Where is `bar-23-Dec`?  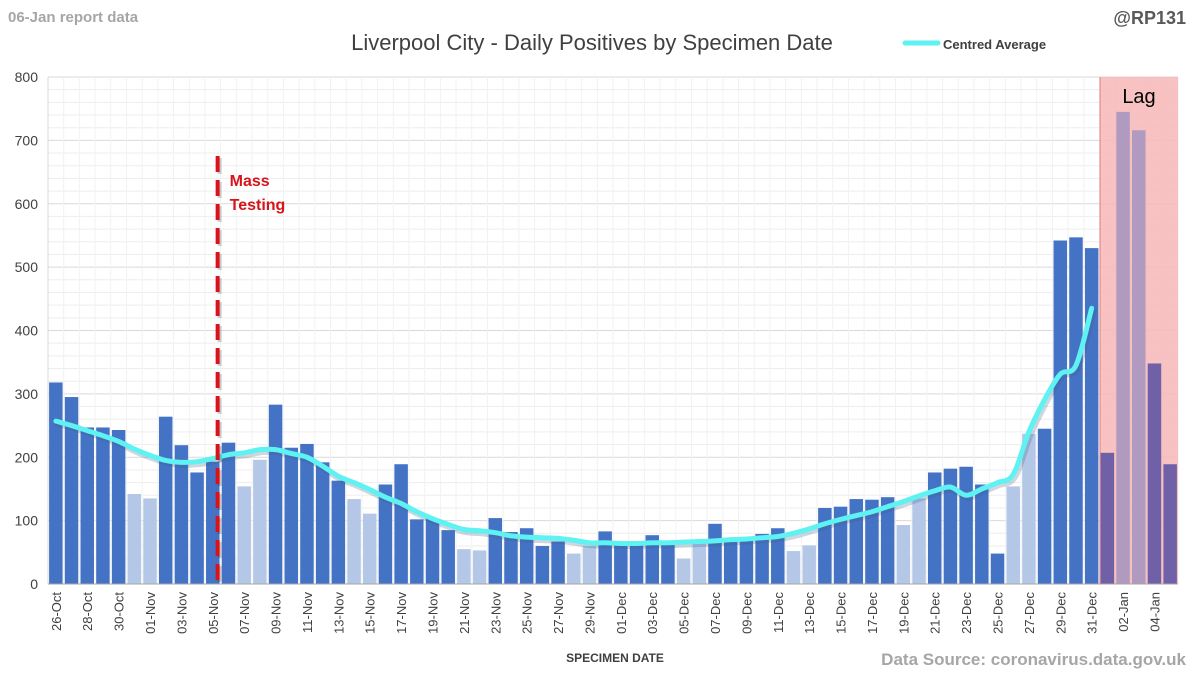
bar-23-Dec is located at coordinates (966, 525).